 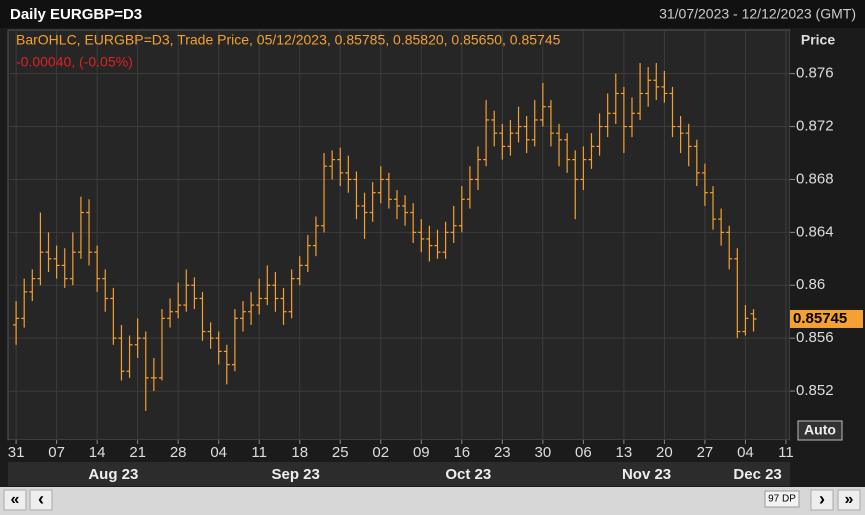 What do you see at coordinates (815, 337) in the screenshot?
I see `y-tick-label: 0.856` at bounding box center [815, 337].